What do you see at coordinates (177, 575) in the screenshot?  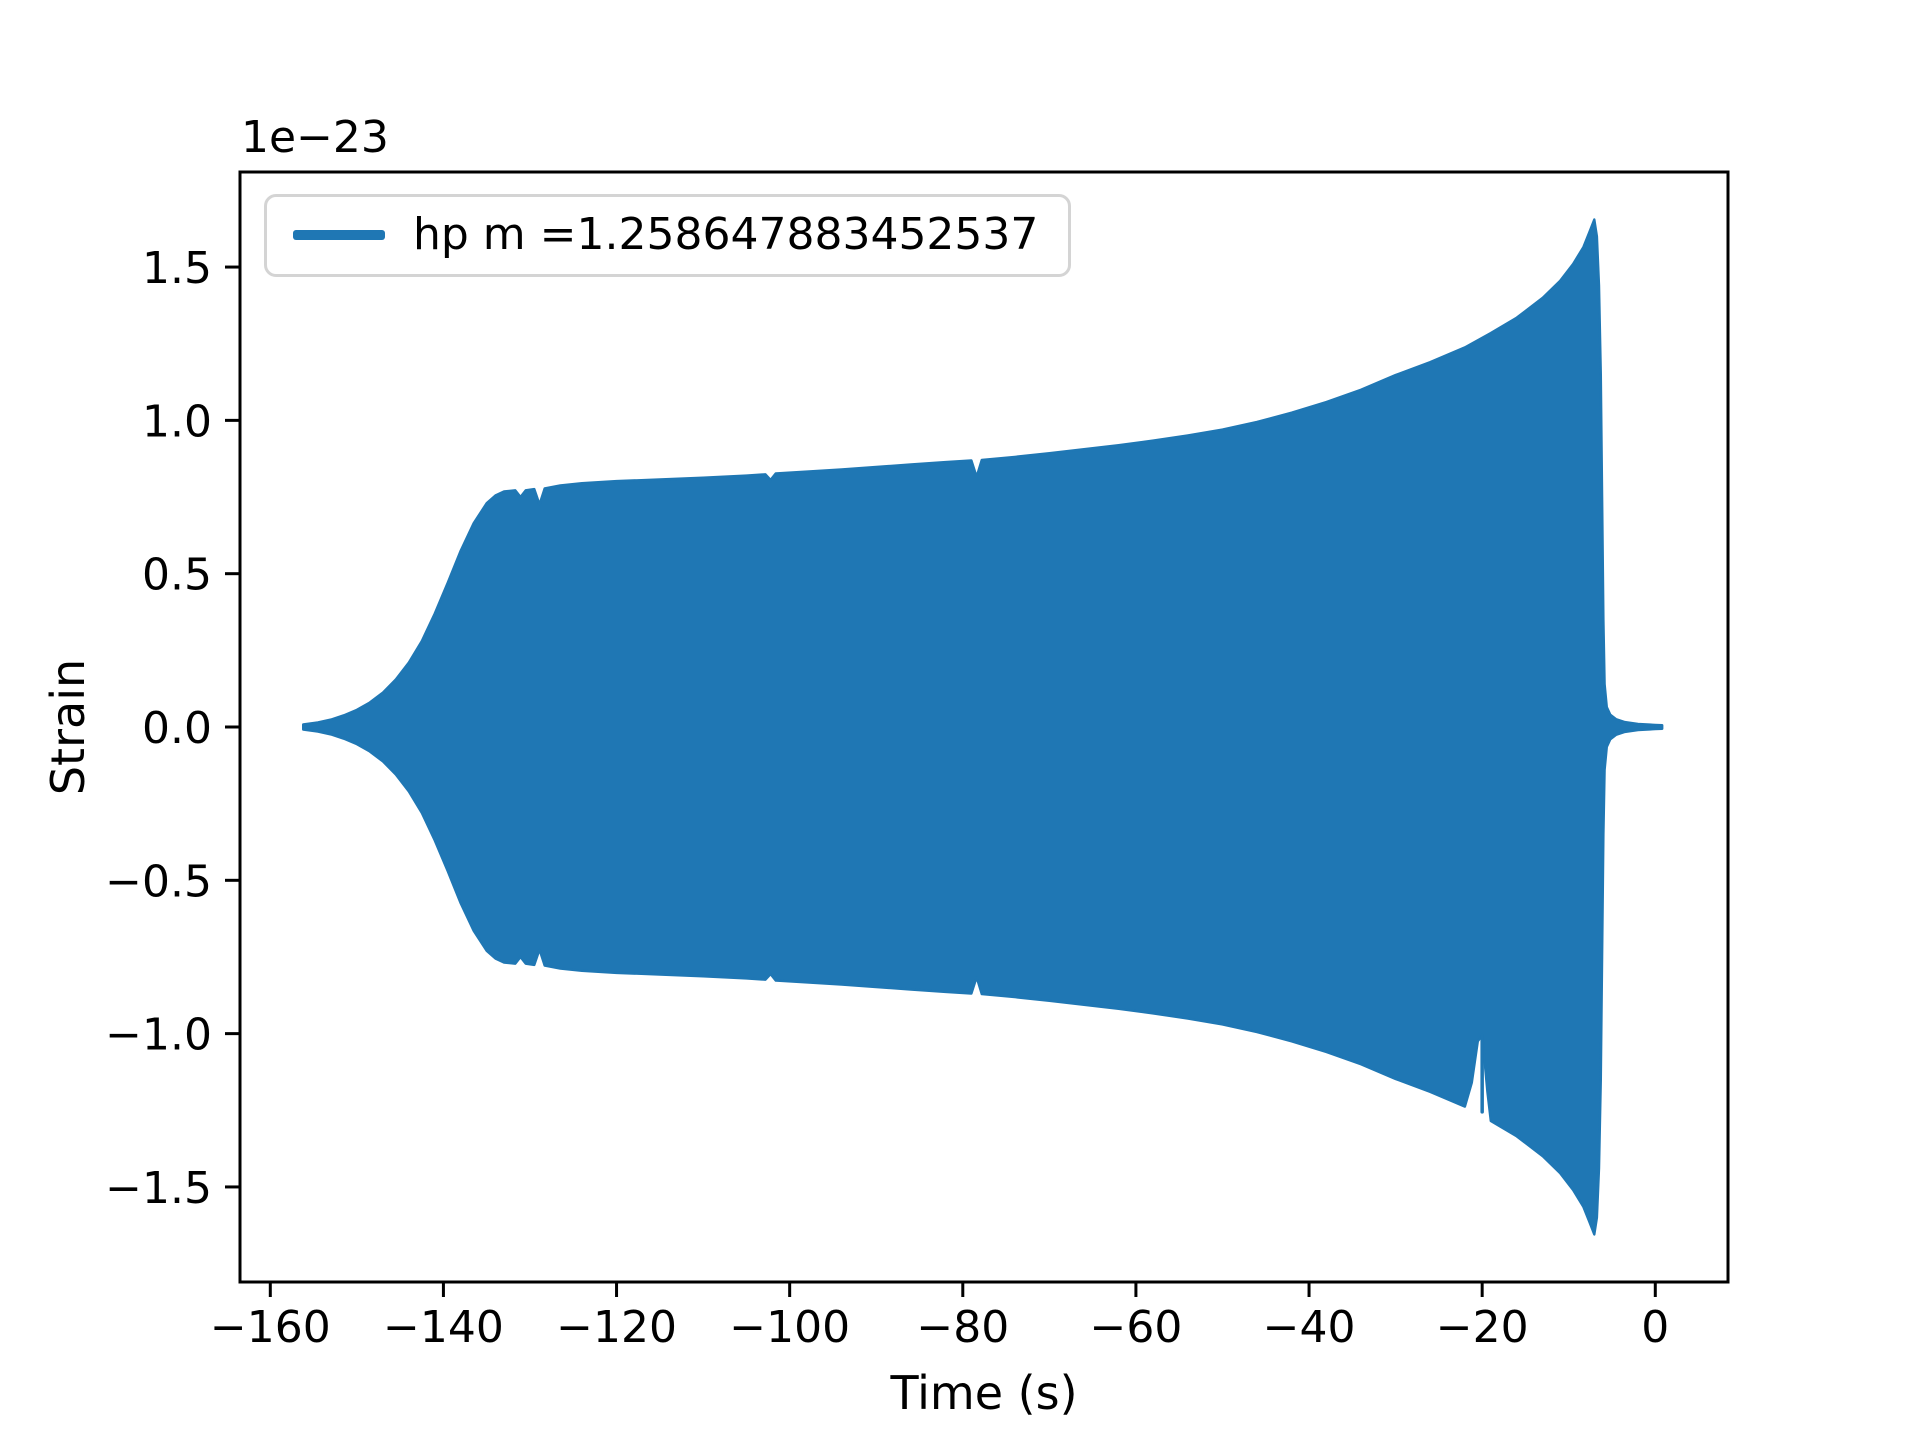 I see `y-tick-label: 0.5` at bounding box center [177, 575].